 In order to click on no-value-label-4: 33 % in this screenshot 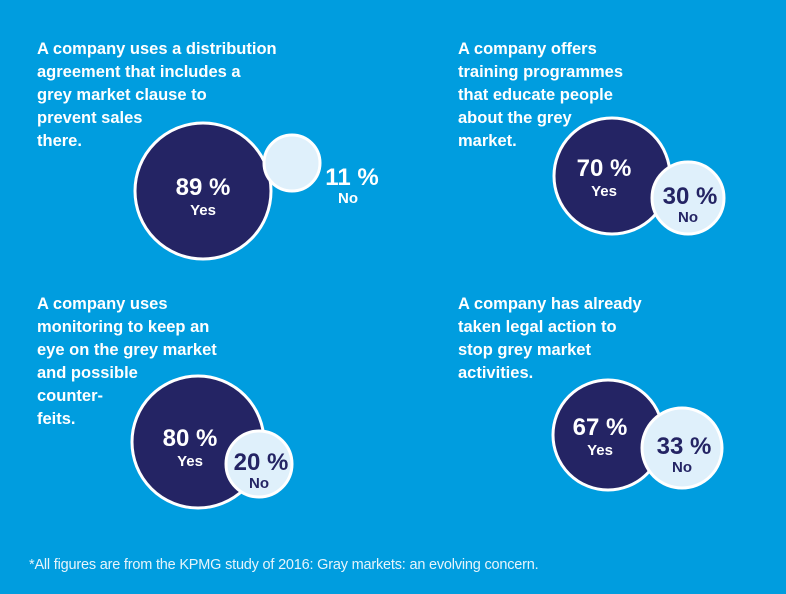, I will do `click(684, 446)`.